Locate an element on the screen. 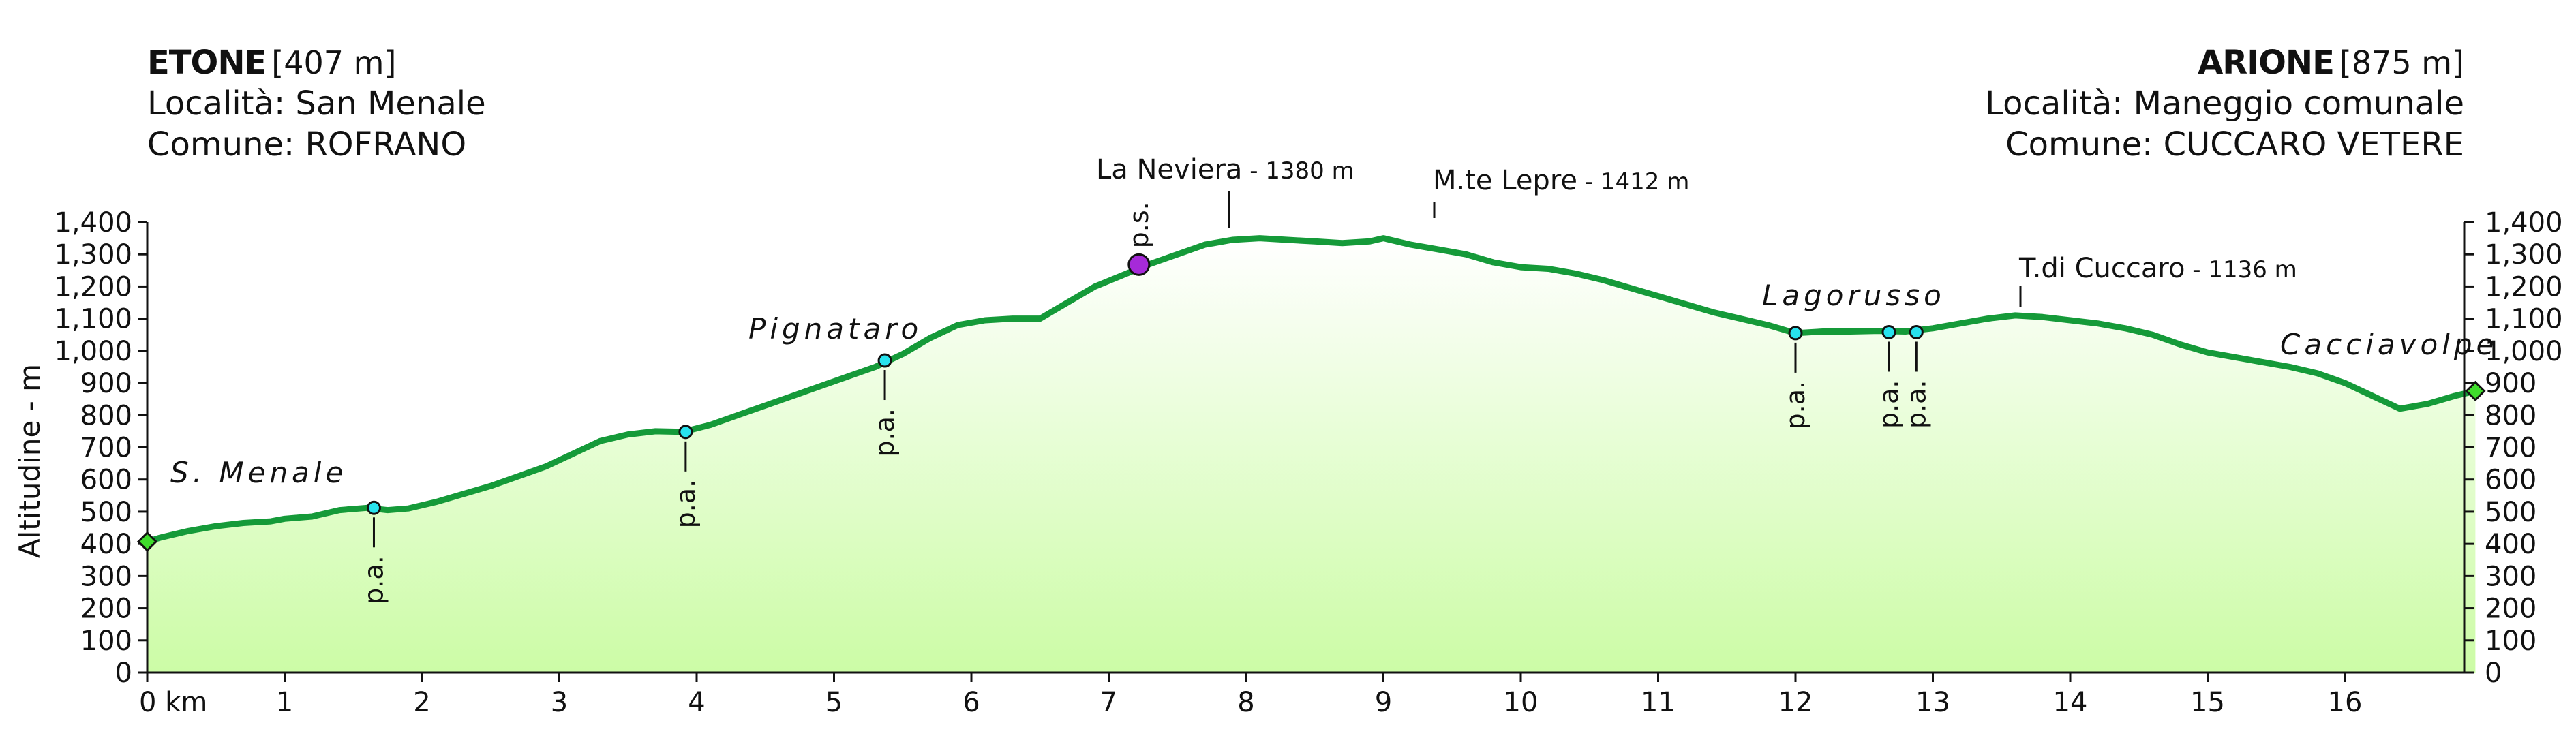 The height and width of the screenshot is (740, 2576). y-tick-label-left: 1,400 is located at coordinates (93, 223).